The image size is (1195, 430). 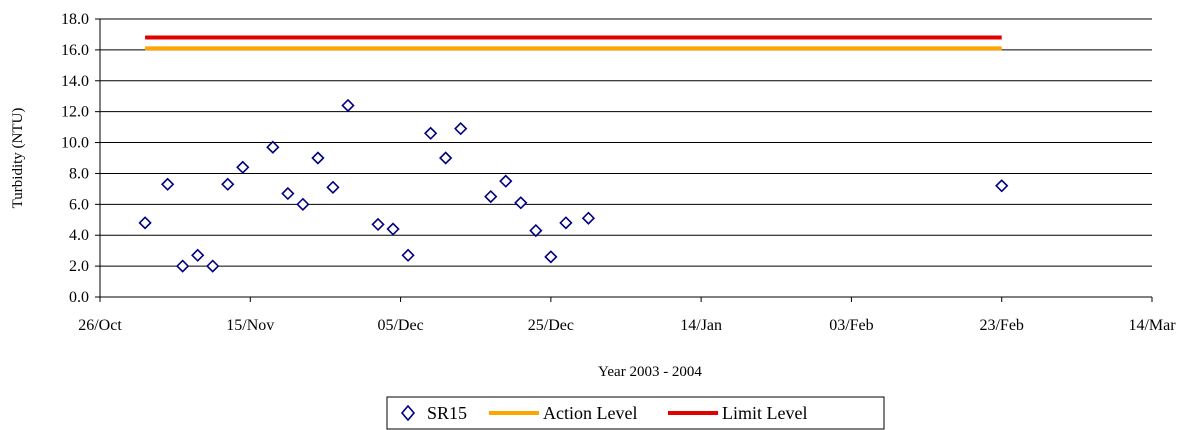 What do you see at coordinates (408, 413) in the screenshot?
I see `legend-marker-sr15` at bounding box center [408, 413].